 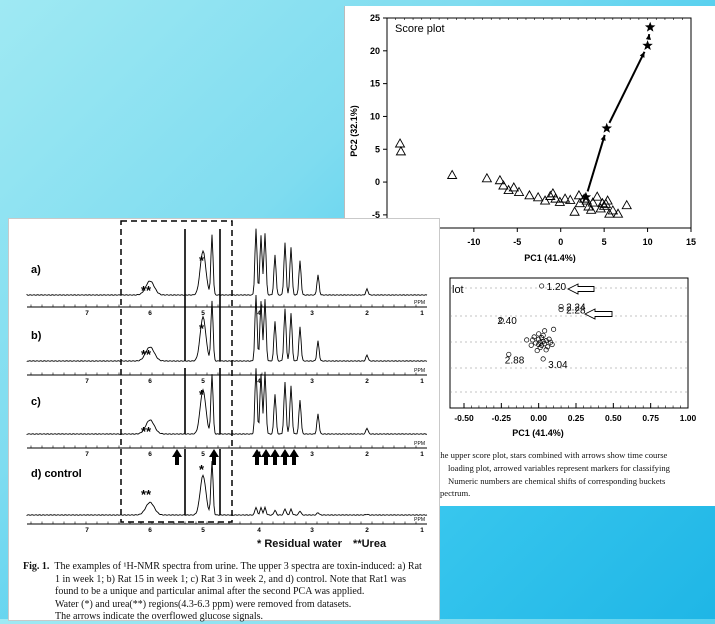 I want to click on loading-point-label: 1.20, so click(x=557, y=287).